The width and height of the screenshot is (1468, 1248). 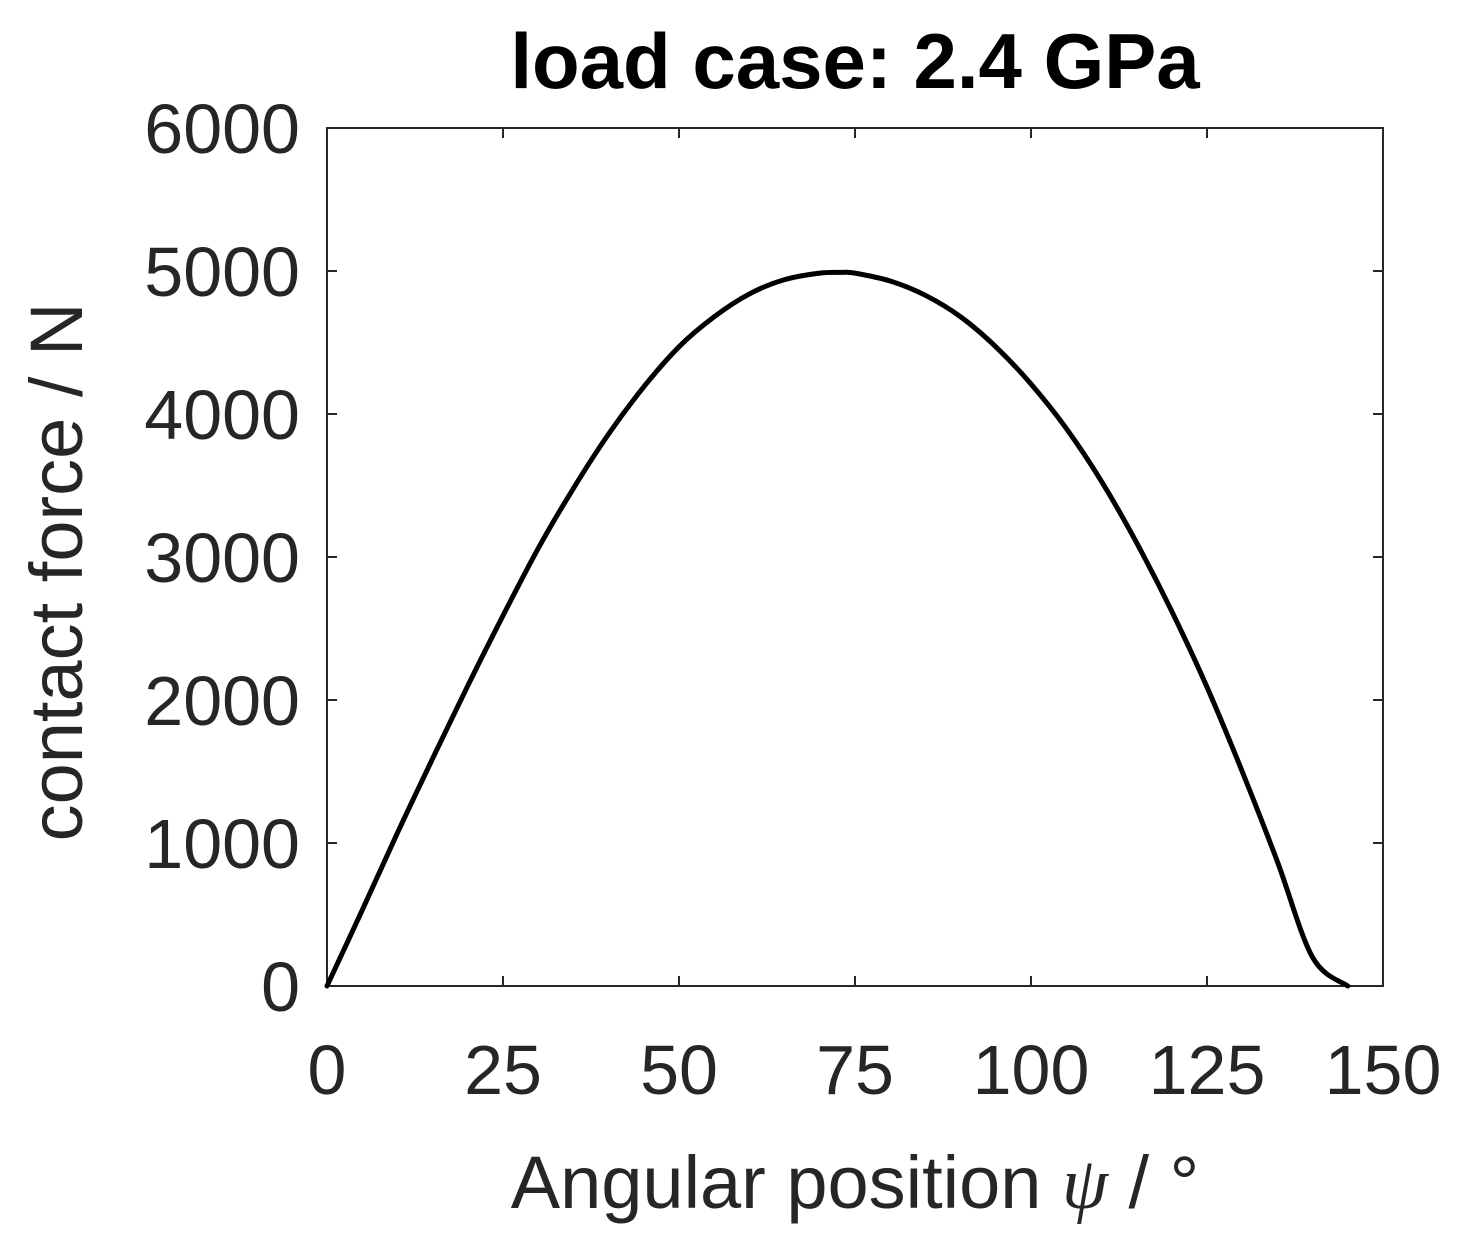 What do you see at coordinates (56, 572) in the screenshot?
I see `y-axis-label: contact force / N` at bounding box center [56, 572].